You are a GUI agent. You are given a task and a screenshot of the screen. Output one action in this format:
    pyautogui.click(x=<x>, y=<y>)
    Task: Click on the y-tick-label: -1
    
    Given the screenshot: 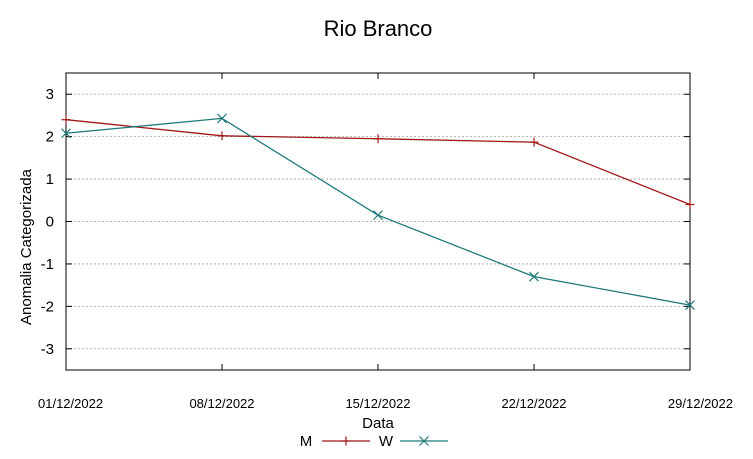 What is the action you would take?
    pyautogui.click(x=47, y=264)
    